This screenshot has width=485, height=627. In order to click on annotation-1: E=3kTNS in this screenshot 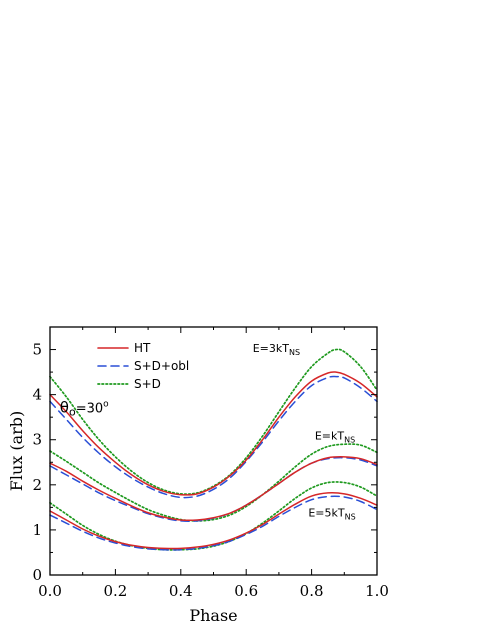, I will do `click(276, 349)`.